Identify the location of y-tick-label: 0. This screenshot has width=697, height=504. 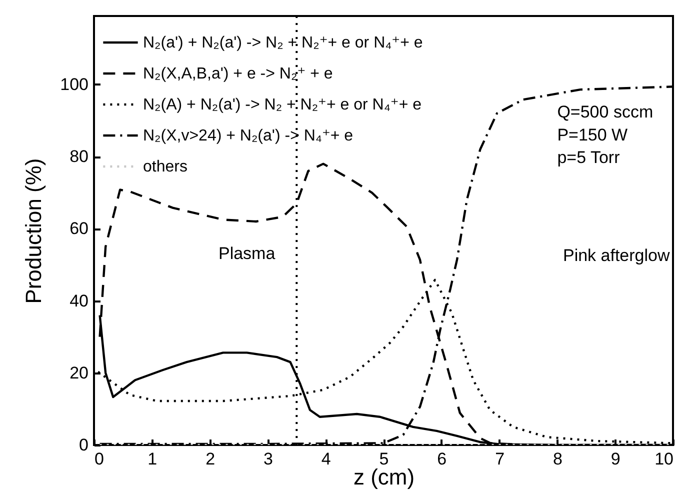
(83, 445).